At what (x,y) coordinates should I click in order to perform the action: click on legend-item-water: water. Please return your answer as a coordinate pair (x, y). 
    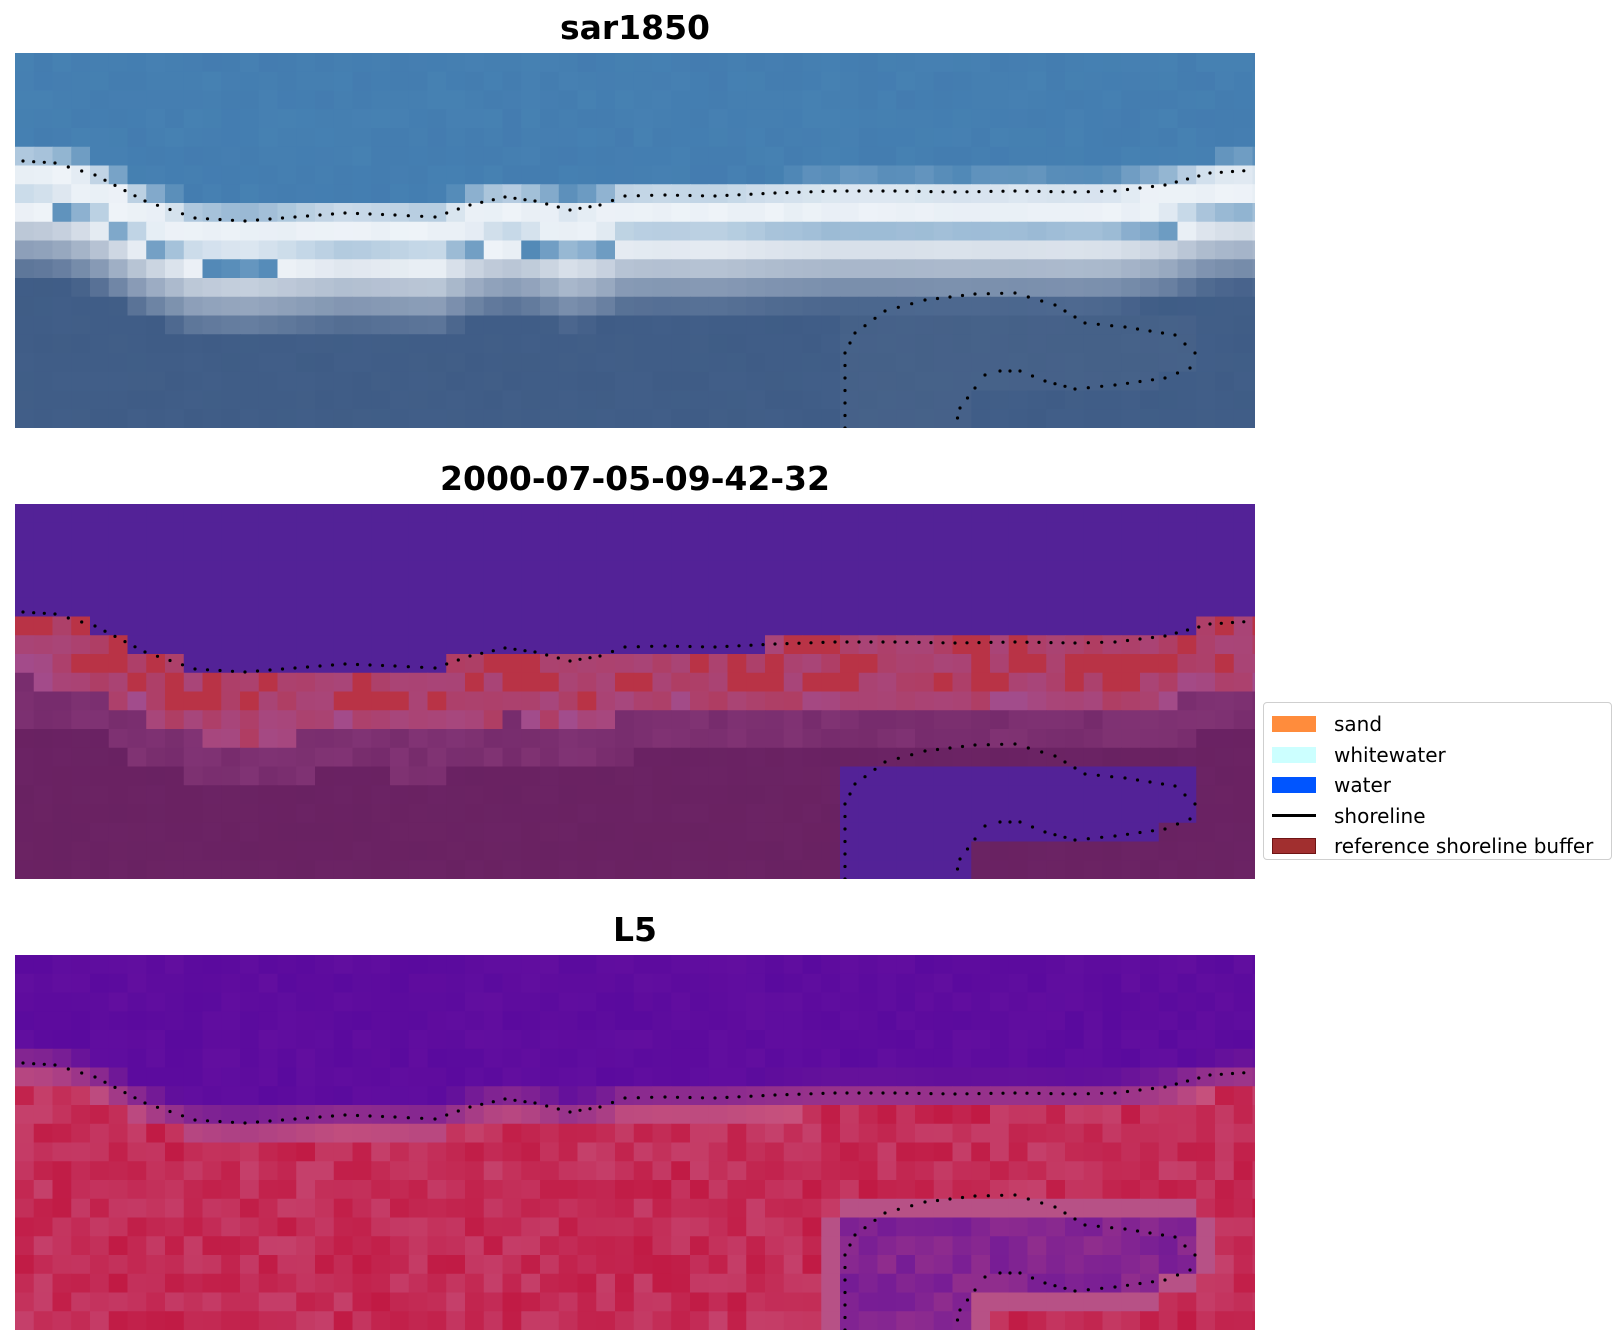
    Looking at the image, I should click on (1437, 785).